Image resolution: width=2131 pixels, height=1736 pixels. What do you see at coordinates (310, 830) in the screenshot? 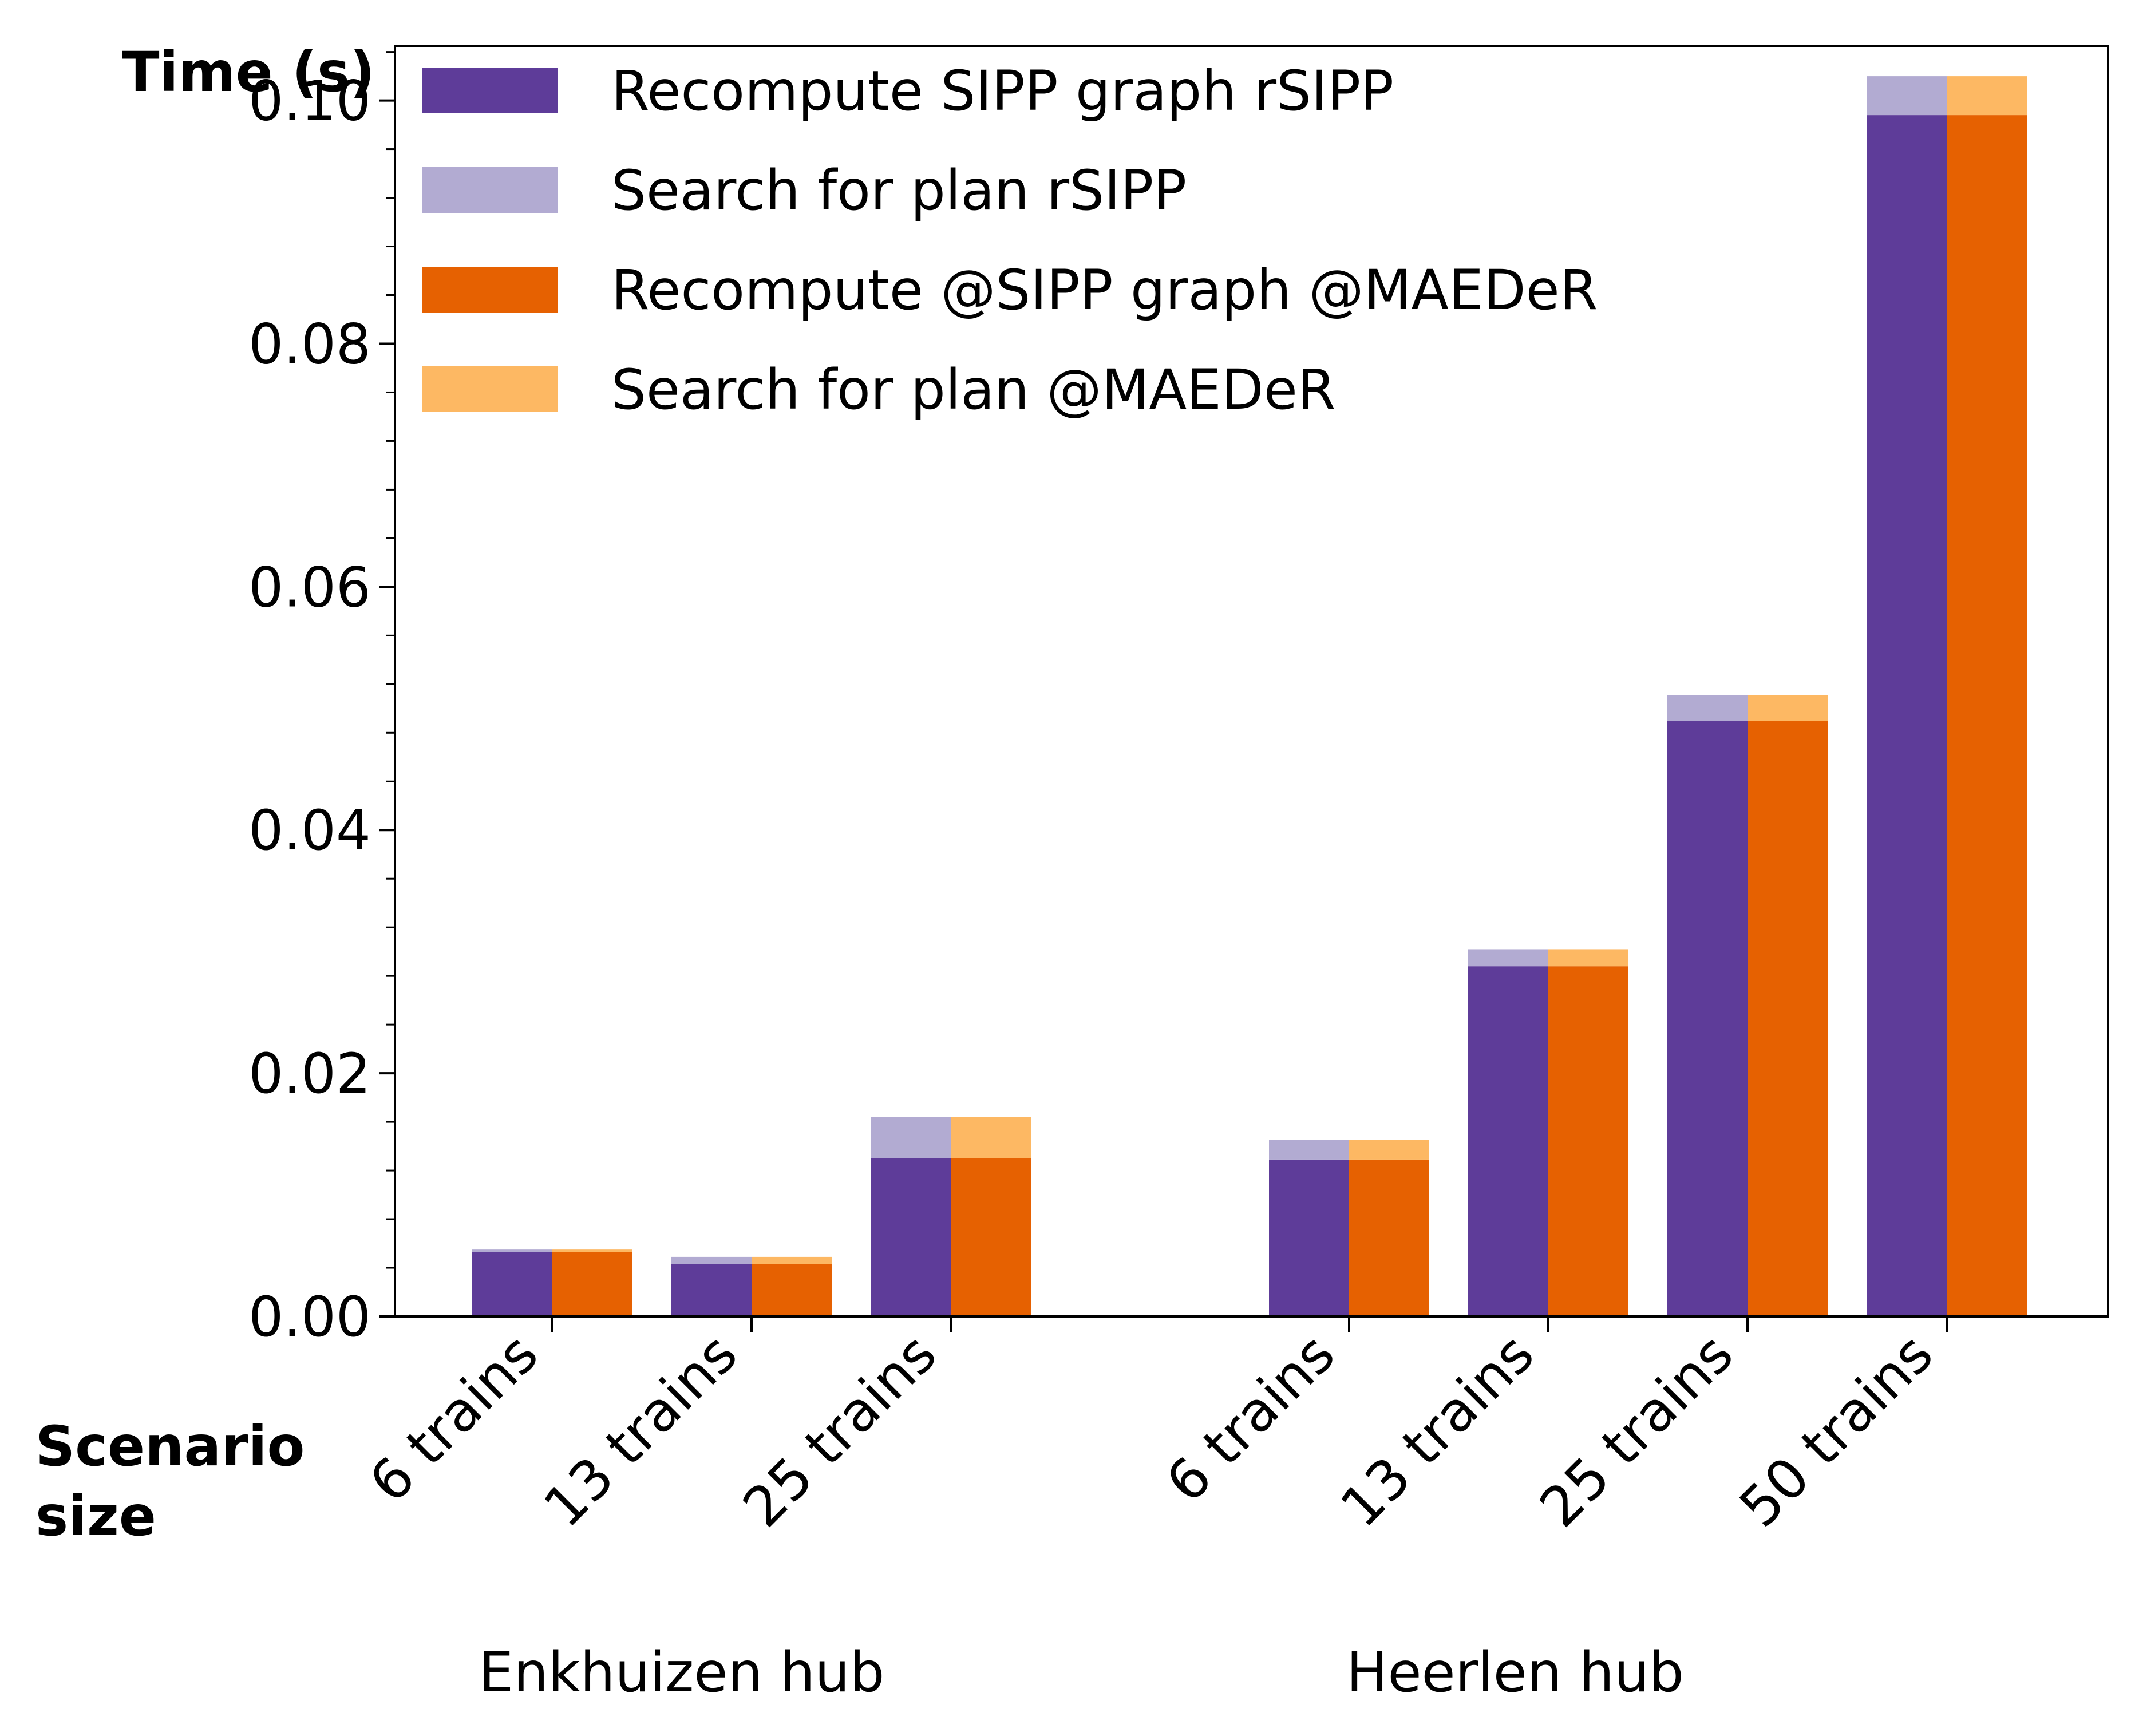
I see `y-tick-label: 0.04` at bounding box center [310, 830].